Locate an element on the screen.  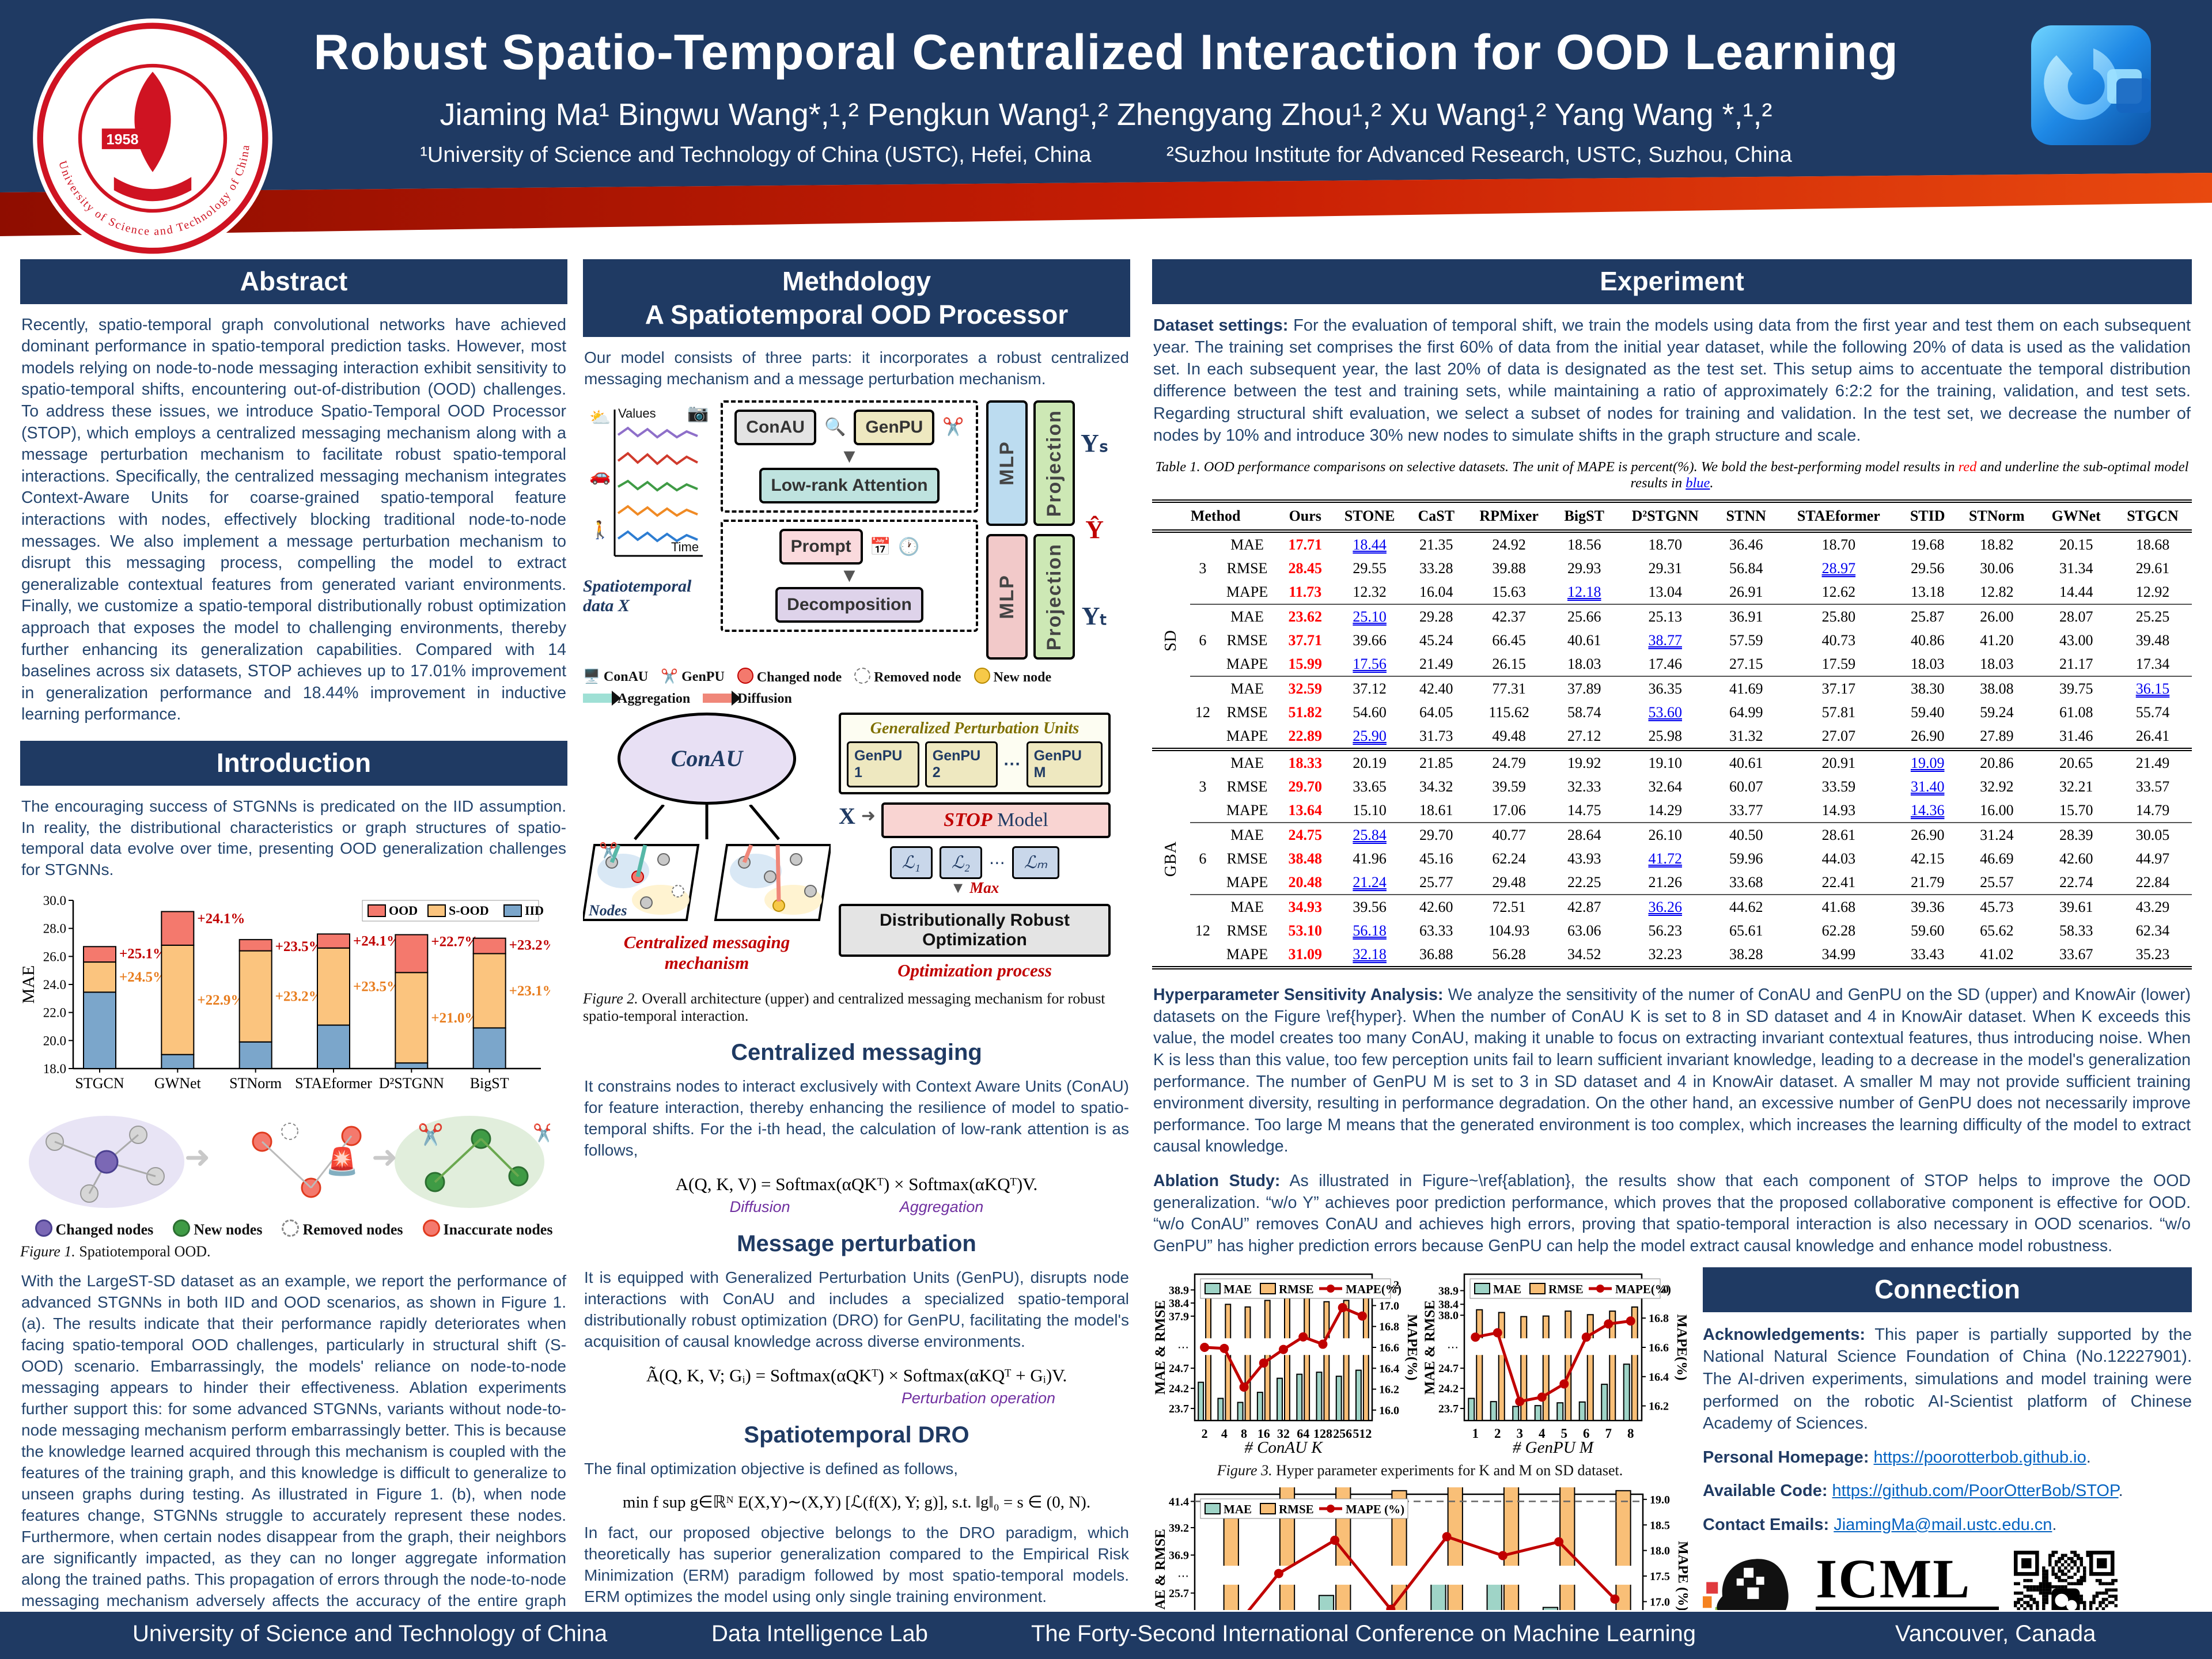
metric-value: 13.04 is located at coordinates (1665, 591).